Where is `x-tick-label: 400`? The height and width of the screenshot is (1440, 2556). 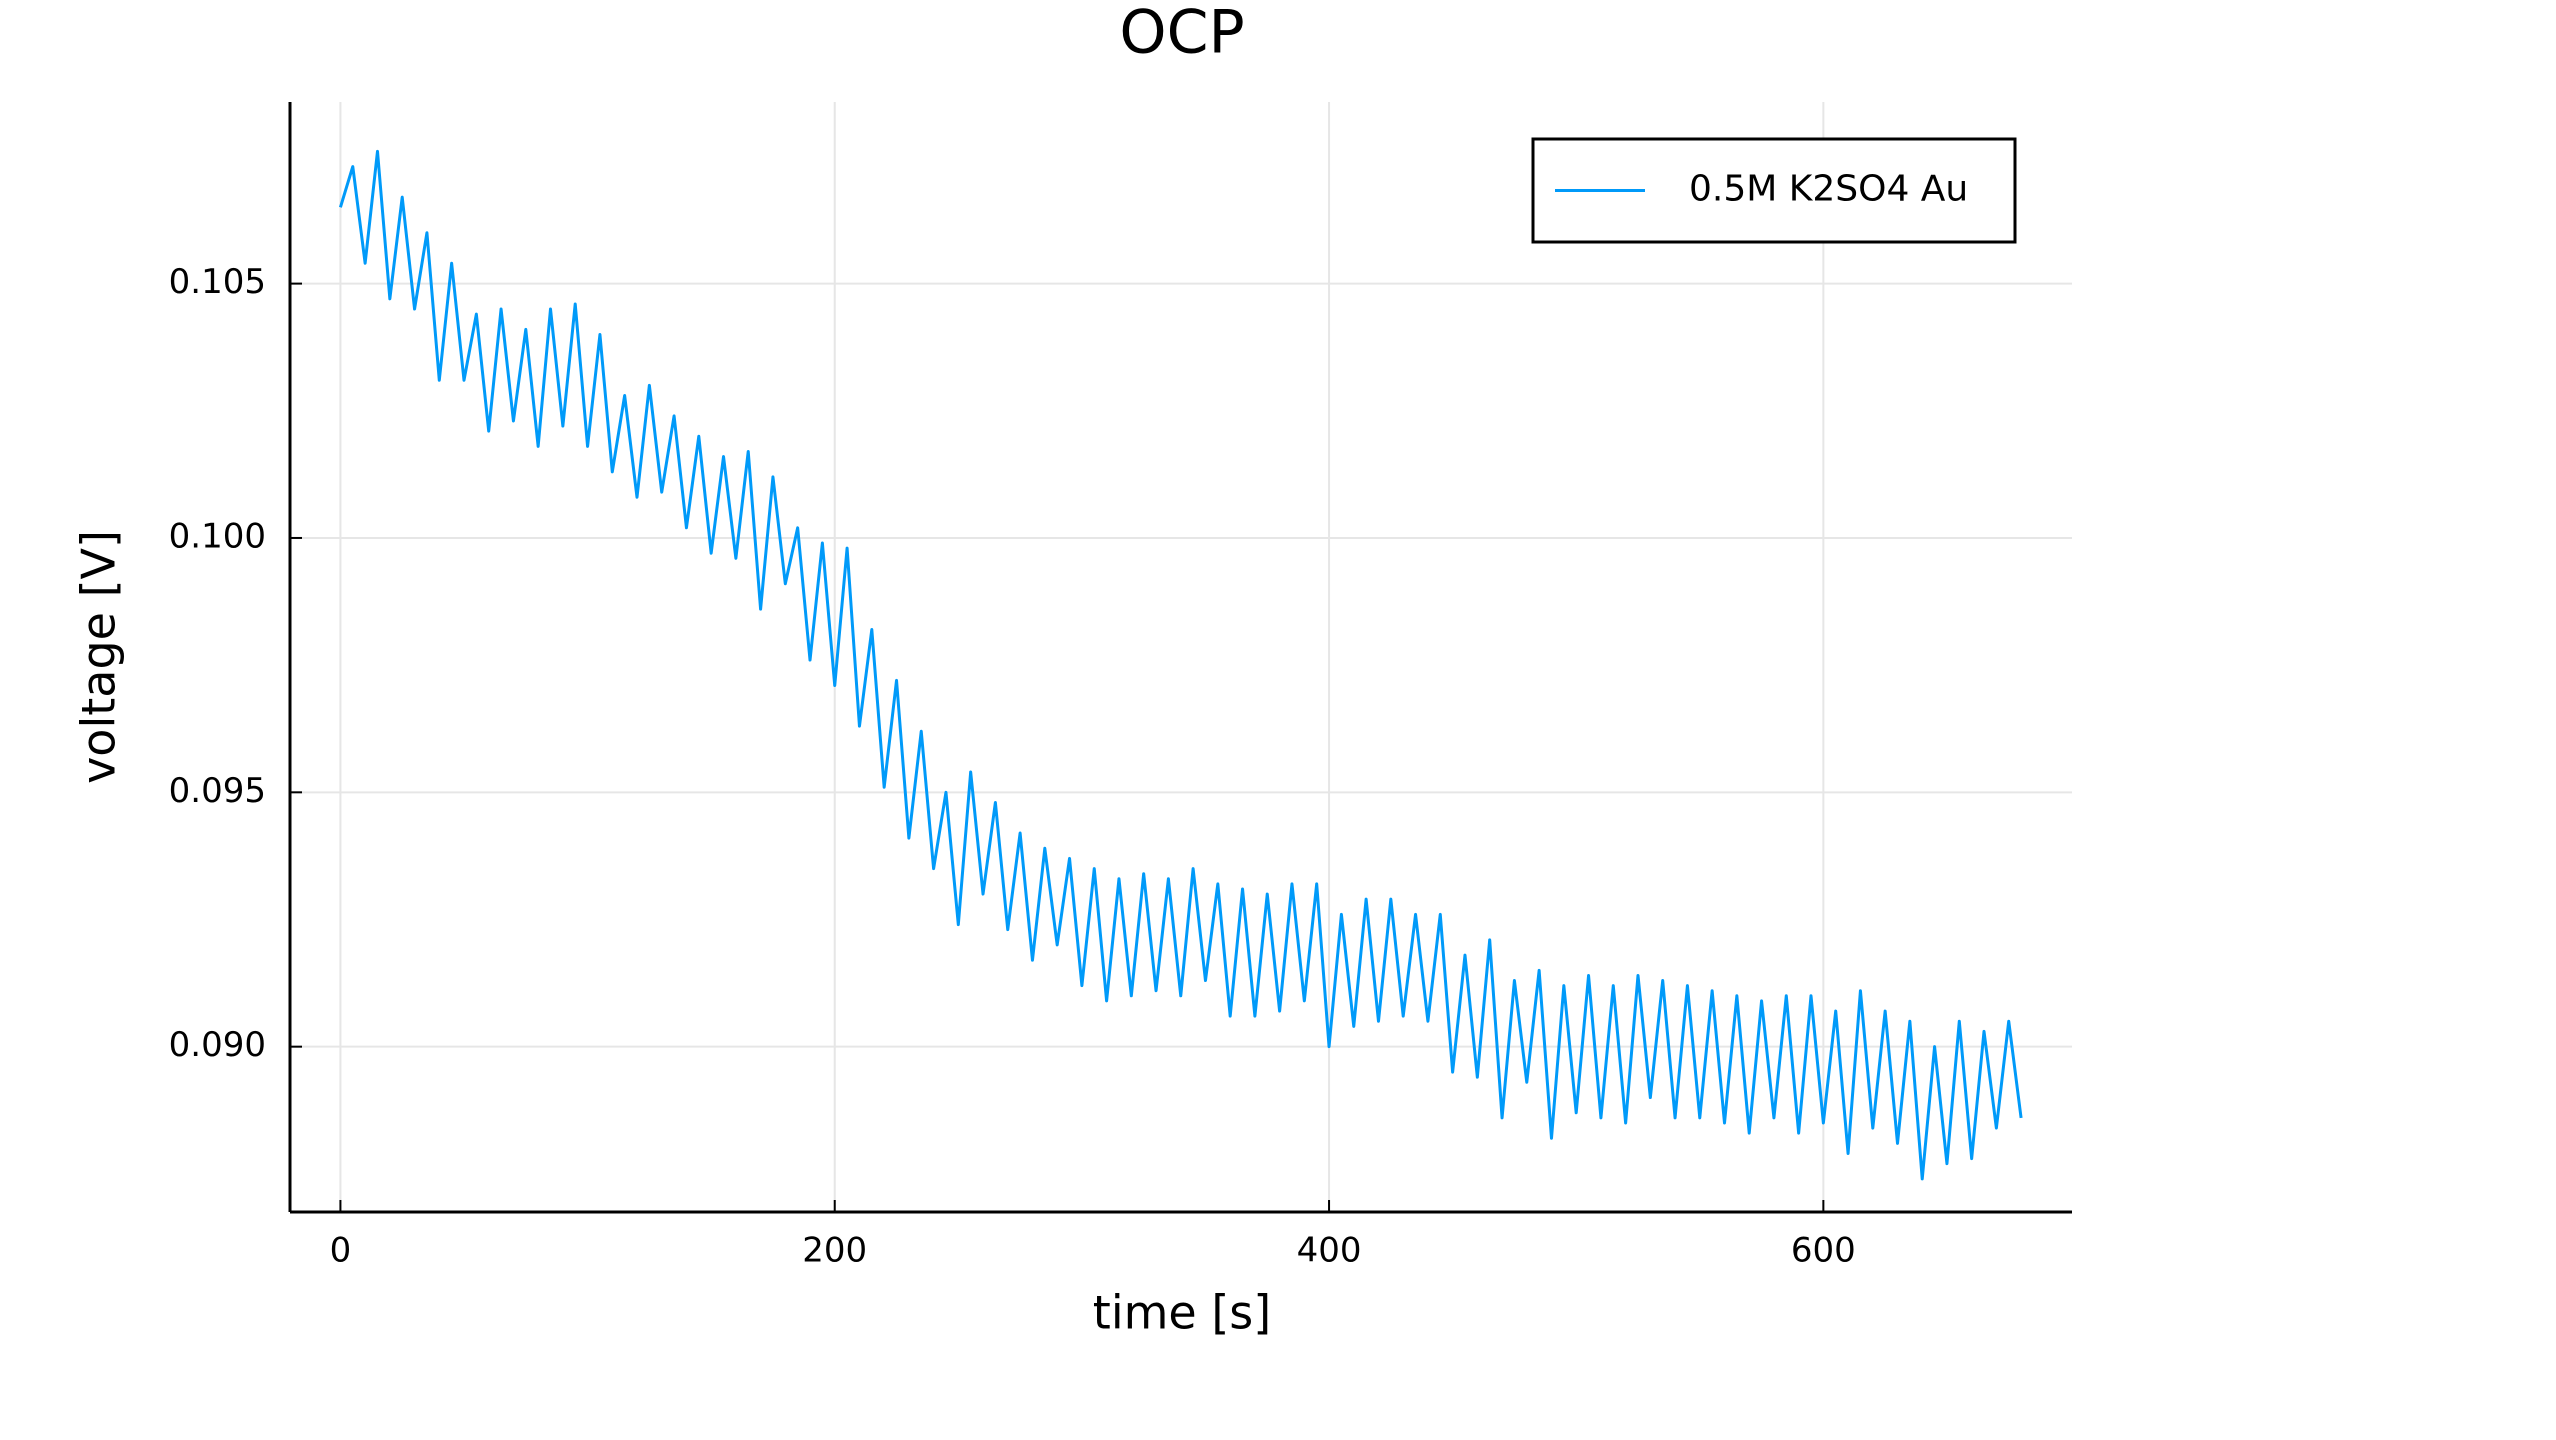 x-tick-label: 400 is located at coordinates (1329, 1251).